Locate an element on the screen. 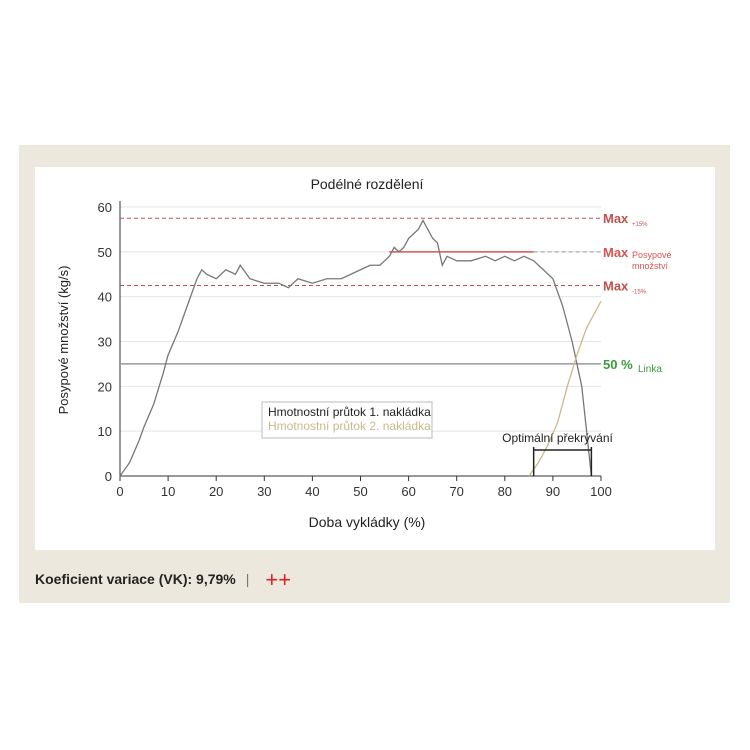 This screenshot has height=750, width=750. x-tick-label: 30 is located at coordinates (264, 491).